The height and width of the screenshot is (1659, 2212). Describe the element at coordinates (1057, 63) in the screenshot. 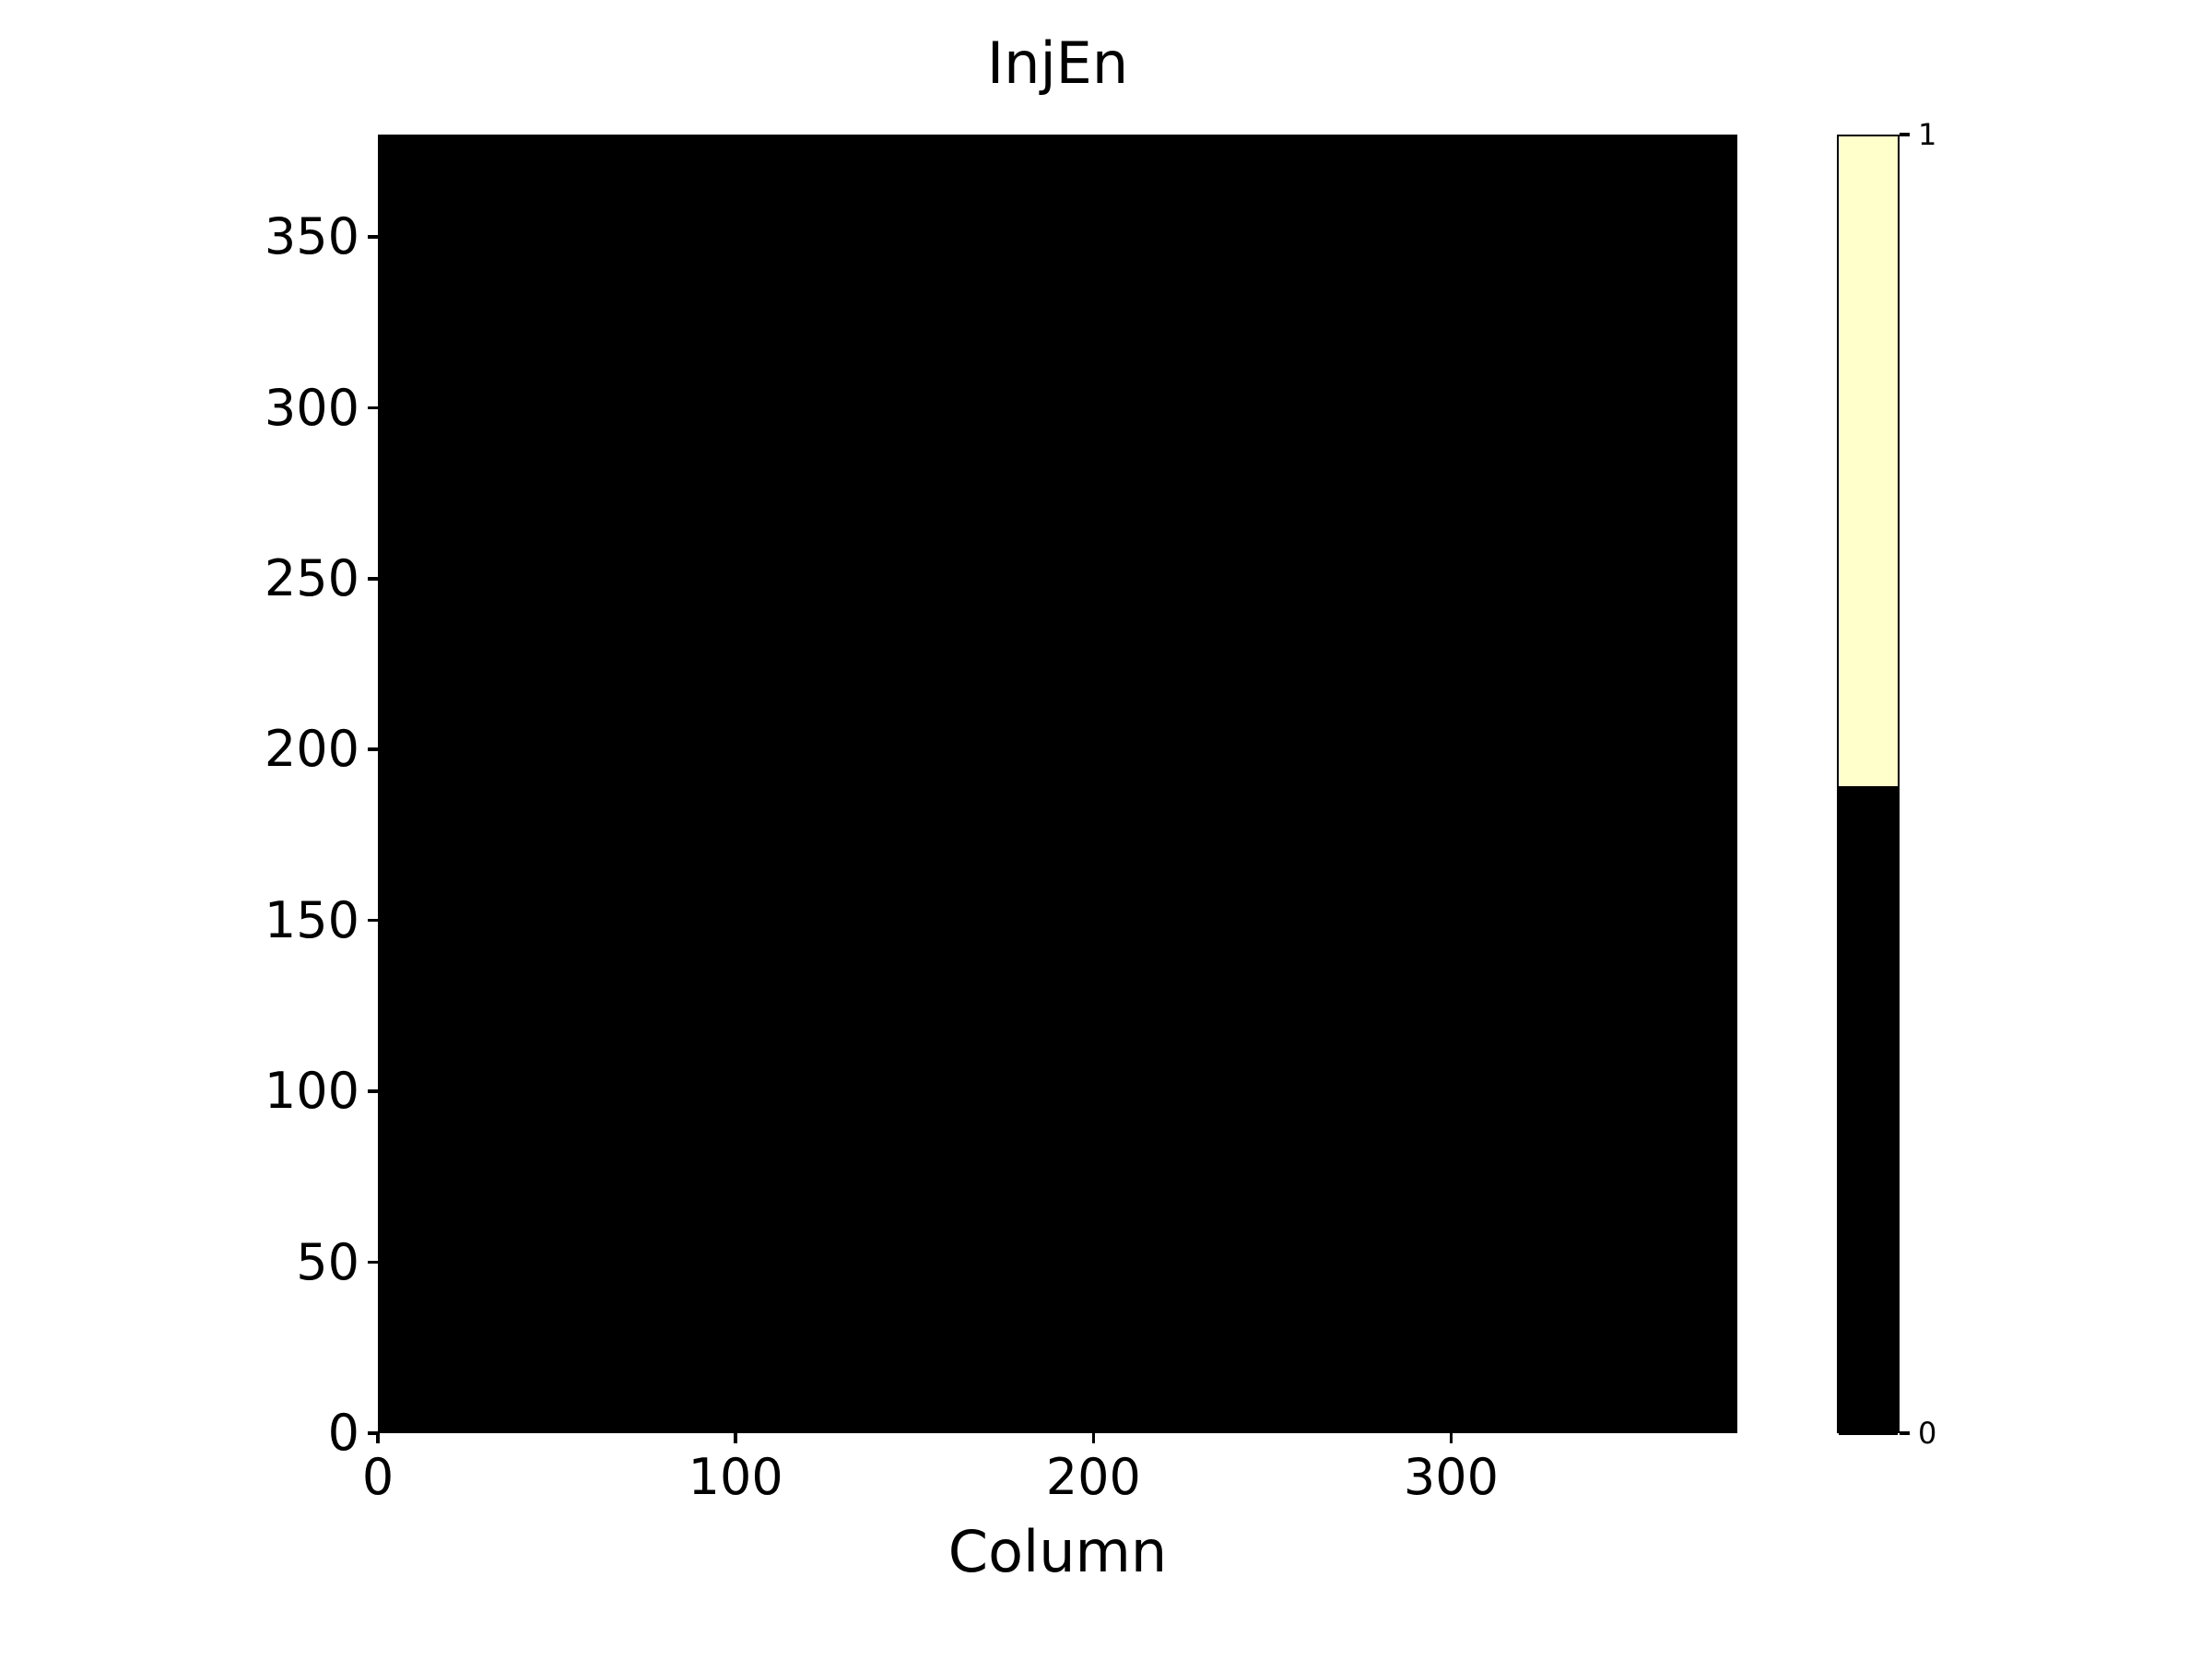

I see `page-title: InjEn` at that location.